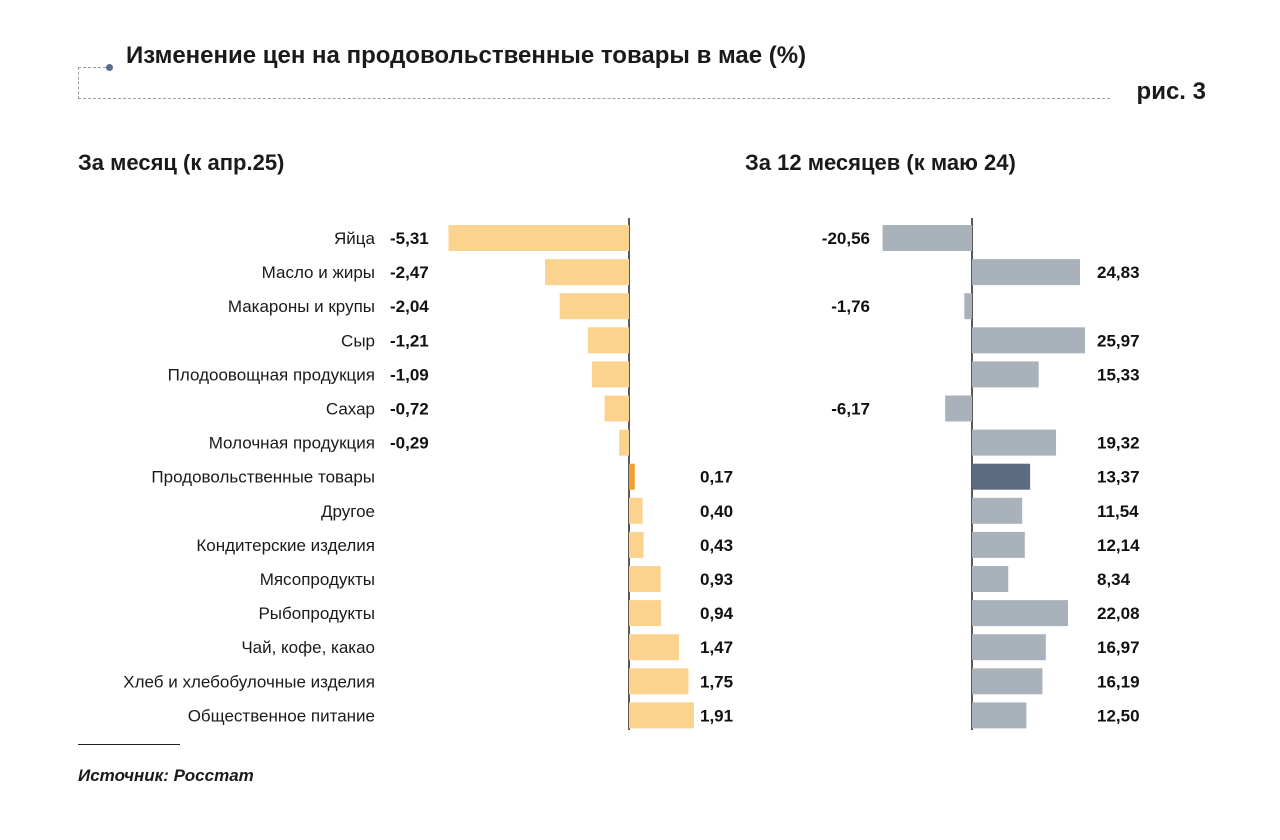 The width and height of the screenshot is (1280, 840). I want to click on month-category-label: Молочная продукция, so click(292, 443).